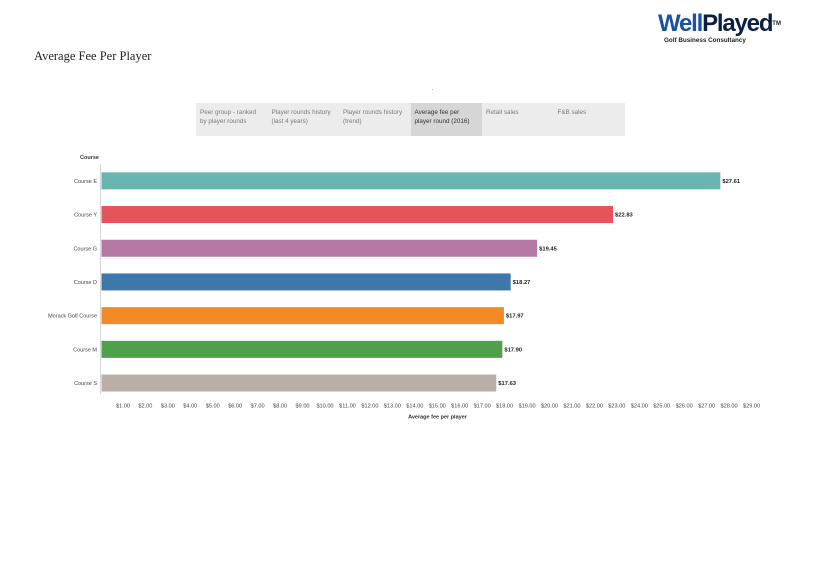 This screenshot has height=562, width=815. I want to click on x-tick-label: $15.00, so click(437, 407).